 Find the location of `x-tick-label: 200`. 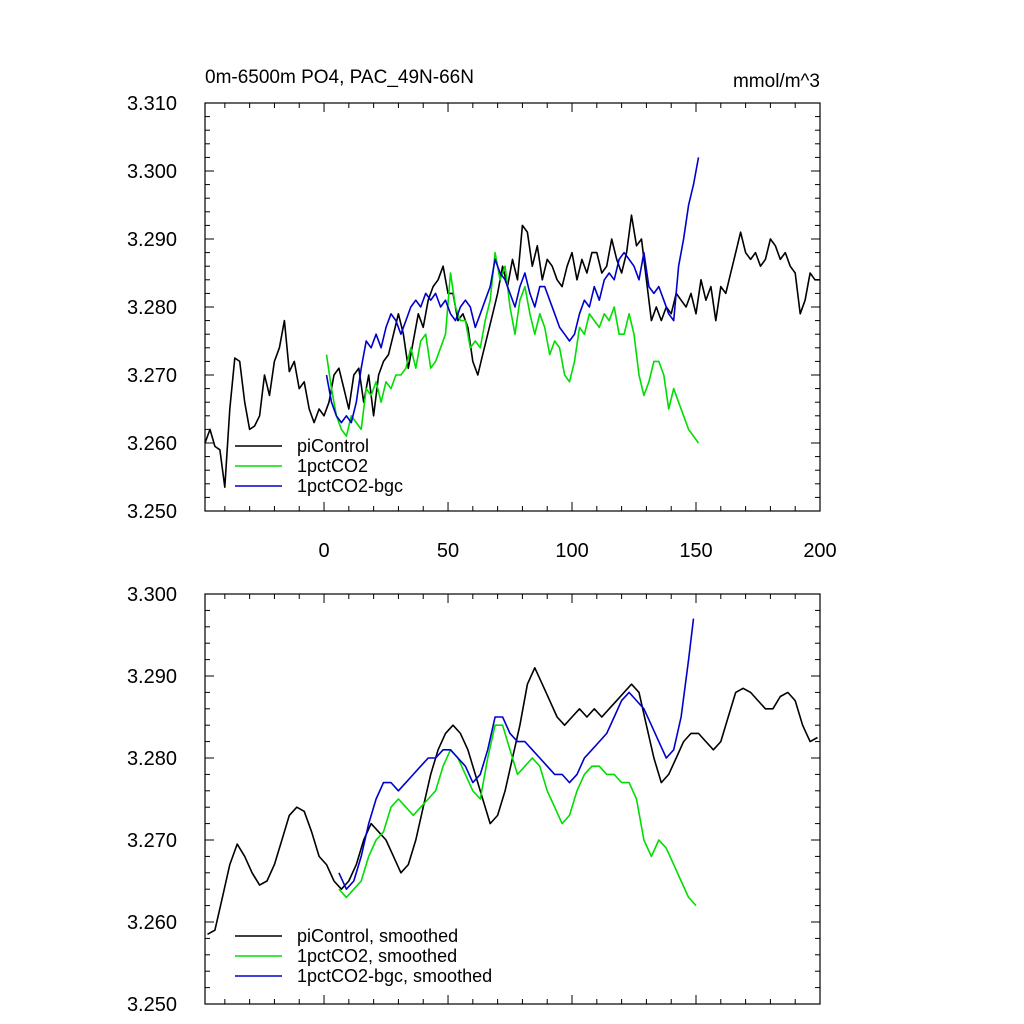

x-tick-label: 200 is located at coordinates (819, 551).